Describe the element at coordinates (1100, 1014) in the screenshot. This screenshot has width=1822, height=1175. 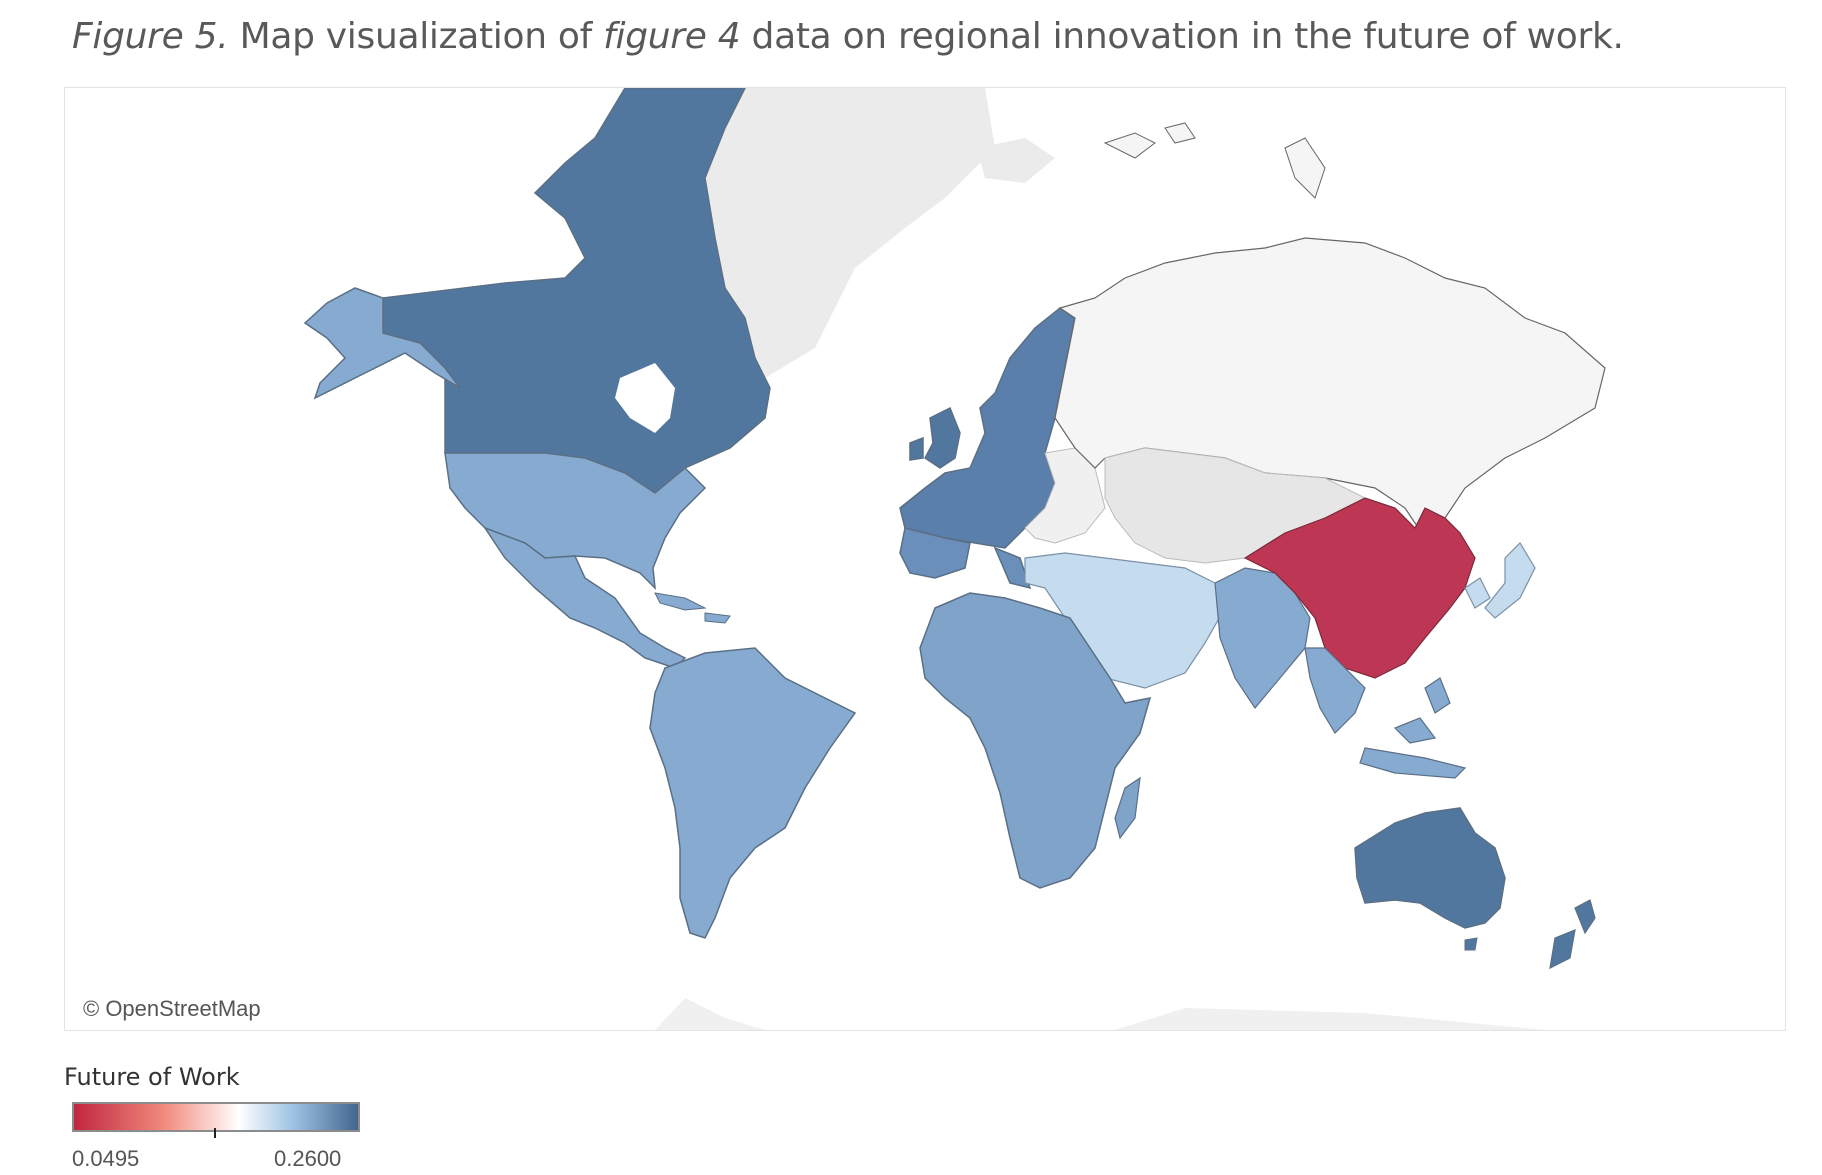
I see `region-antarctica` at that location.